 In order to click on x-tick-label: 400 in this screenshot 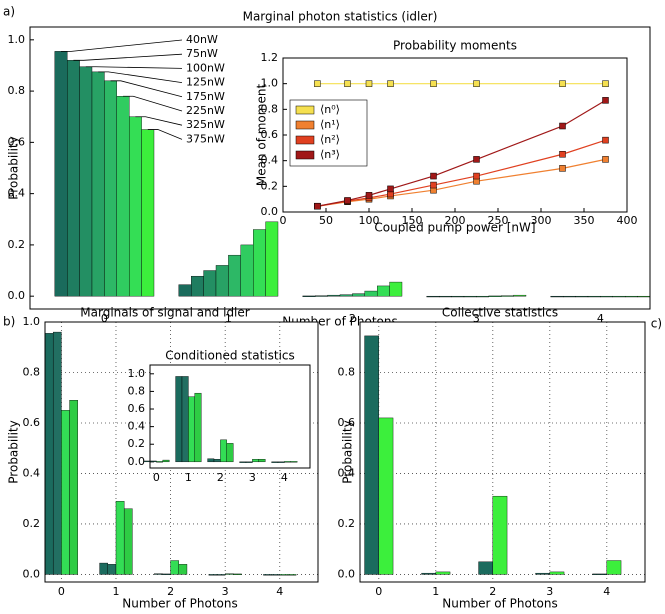, I will do `click(627, 220)`.